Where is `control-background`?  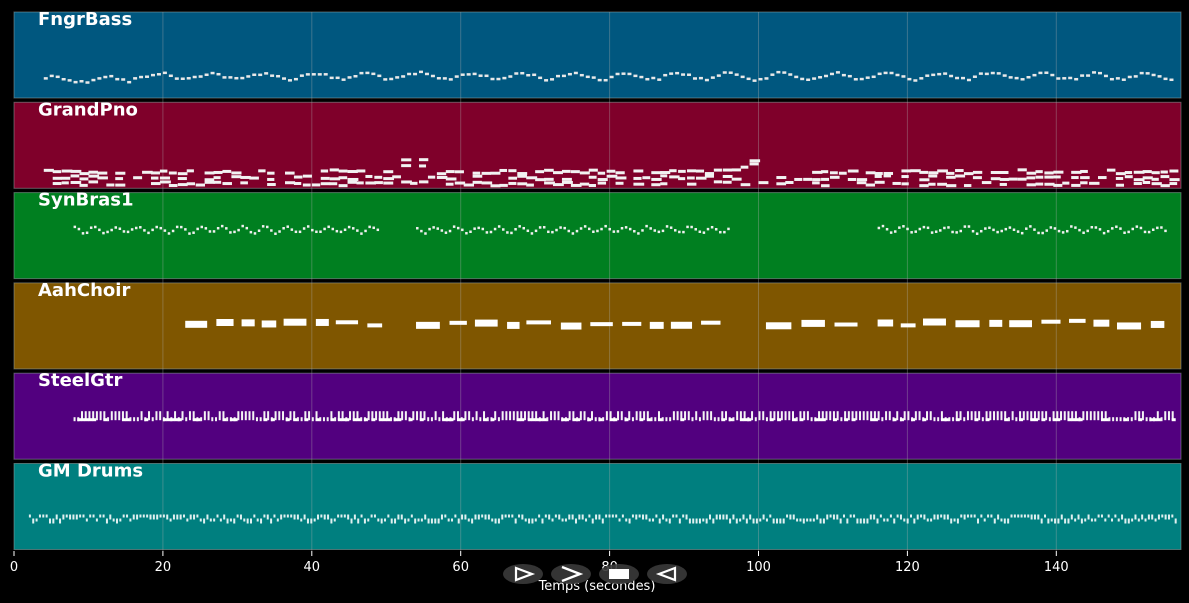 control-background is located at coordinates (571, 574).